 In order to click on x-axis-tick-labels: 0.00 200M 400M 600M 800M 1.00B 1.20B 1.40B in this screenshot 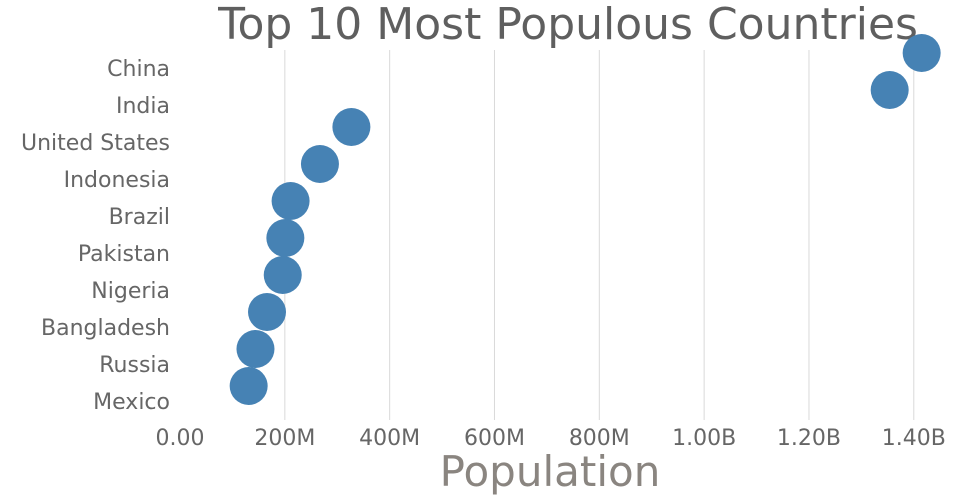, I will do `click(551, 438)`.